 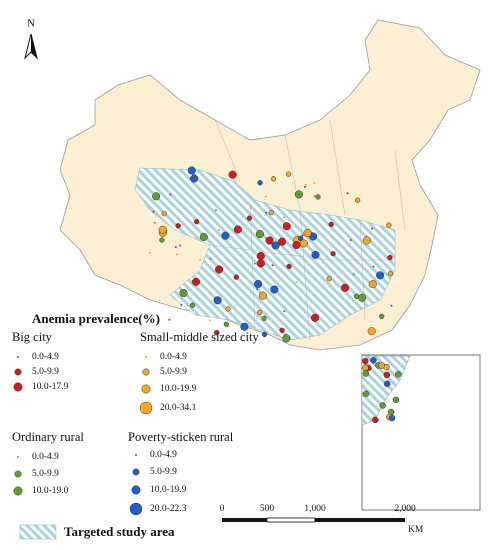 What do you see at coordinates (405, 509) in the screenshot?
I see `scale-label: 2,000` at bounding box center [405, 509].